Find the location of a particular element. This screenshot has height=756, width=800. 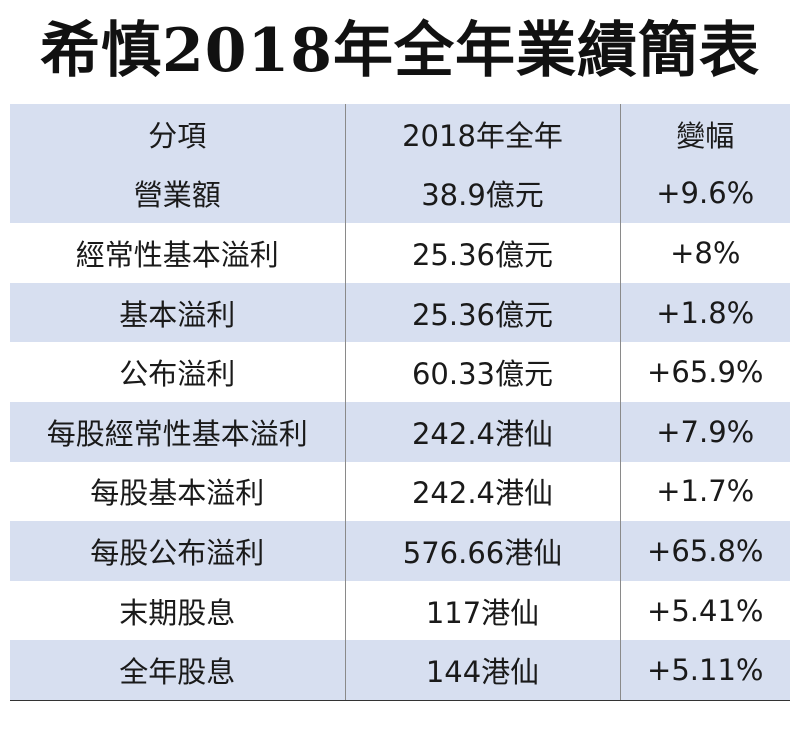

row-item: 基本溢利 is located at coordinates (177, 312).